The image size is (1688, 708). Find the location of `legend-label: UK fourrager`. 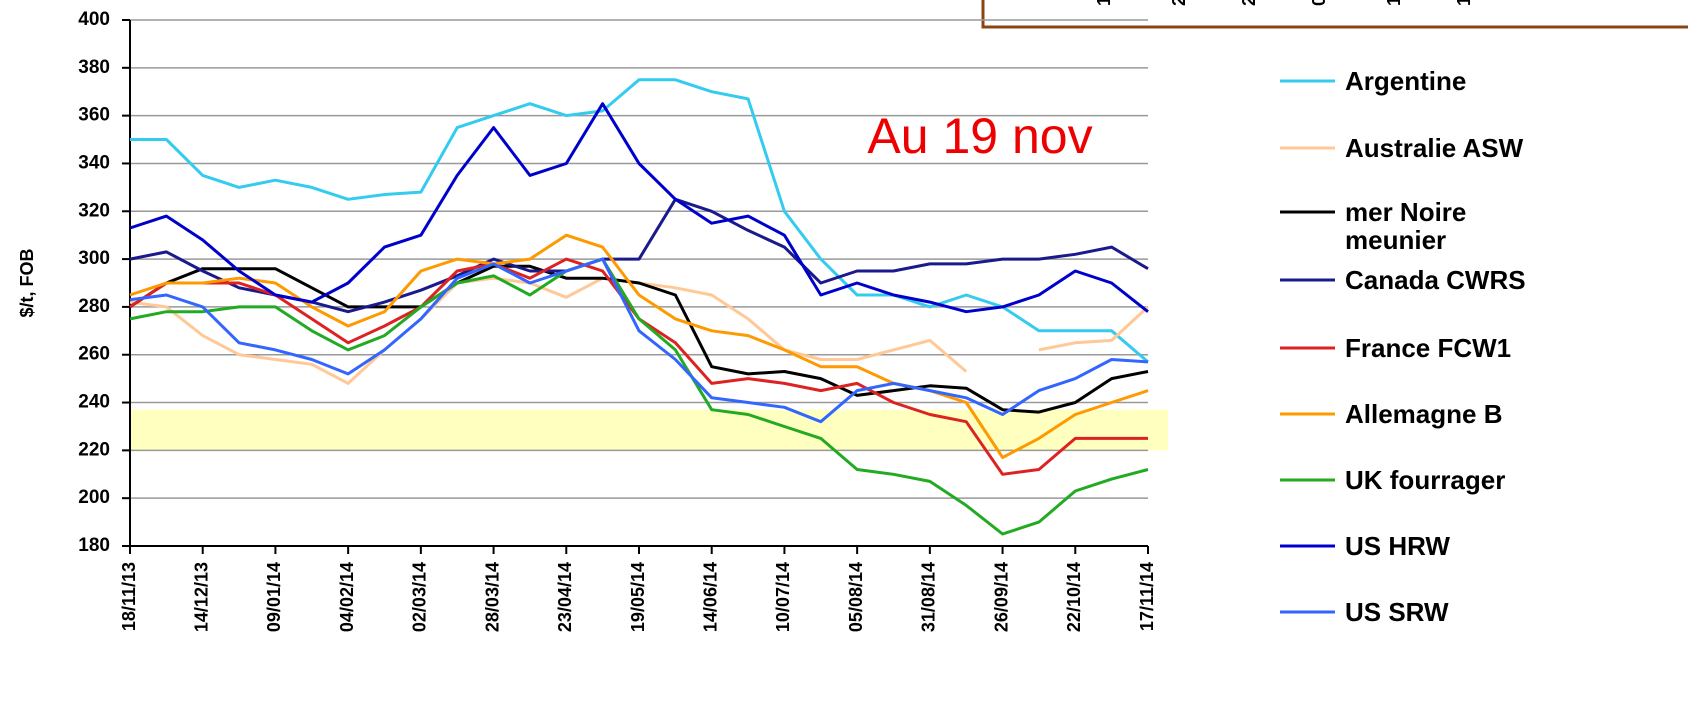

legend-label: UK fourrager is located at coordinates (1425, 480).